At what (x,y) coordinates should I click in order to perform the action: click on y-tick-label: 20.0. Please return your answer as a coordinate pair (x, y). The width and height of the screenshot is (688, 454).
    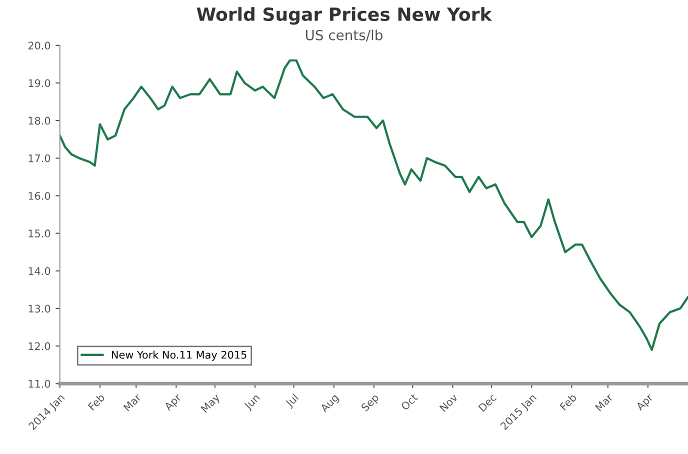
    Looking at the image, I should click on (39, 46).